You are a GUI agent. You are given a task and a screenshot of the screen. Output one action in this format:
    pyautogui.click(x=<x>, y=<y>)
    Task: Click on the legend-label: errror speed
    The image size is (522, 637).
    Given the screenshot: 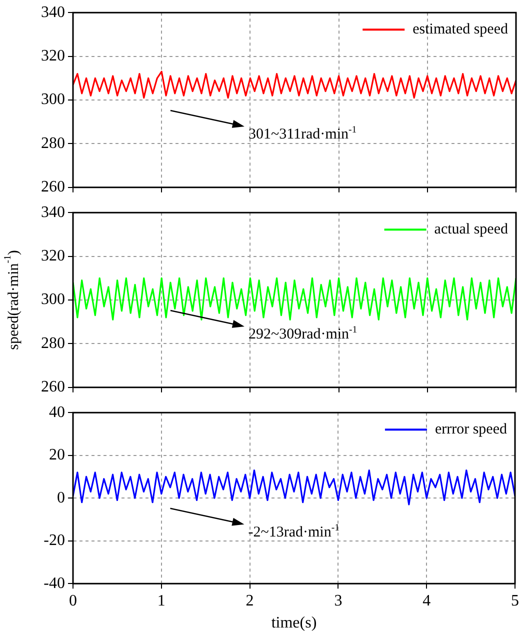 What is the action you would take?
    pyautogui.click(x=471, y=430)
    